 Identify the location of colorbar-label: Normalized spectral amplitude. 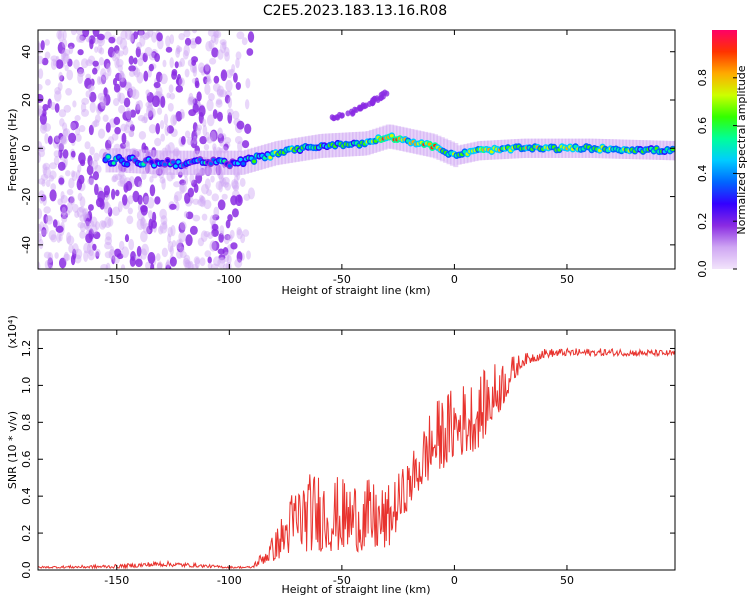
(741, 149).